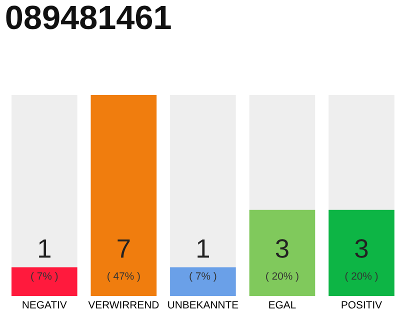  Describe the element at coordinates (362, 305) in the screenshot. I see `x-tick-label: POSITIV` at that location.